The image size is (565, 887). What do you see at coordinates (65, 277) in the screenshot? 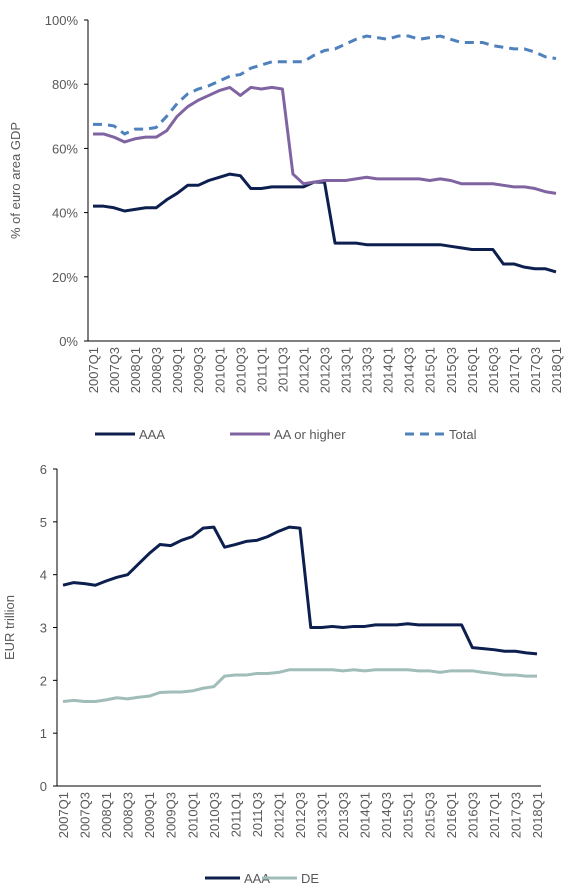
I see `y-tick-label: 20%` at bounding box center [65, 277].